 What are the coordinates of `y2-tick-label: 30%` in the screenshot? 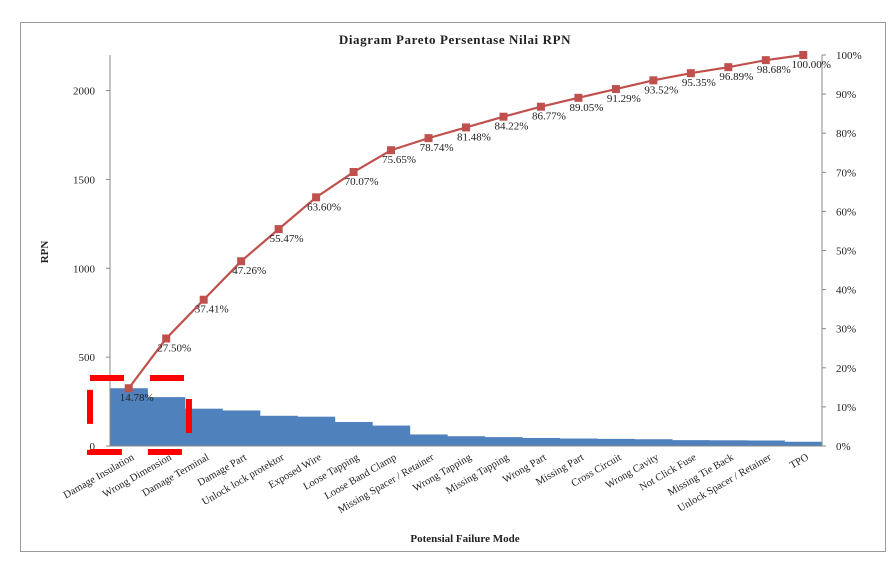 It's located at (846, 330).